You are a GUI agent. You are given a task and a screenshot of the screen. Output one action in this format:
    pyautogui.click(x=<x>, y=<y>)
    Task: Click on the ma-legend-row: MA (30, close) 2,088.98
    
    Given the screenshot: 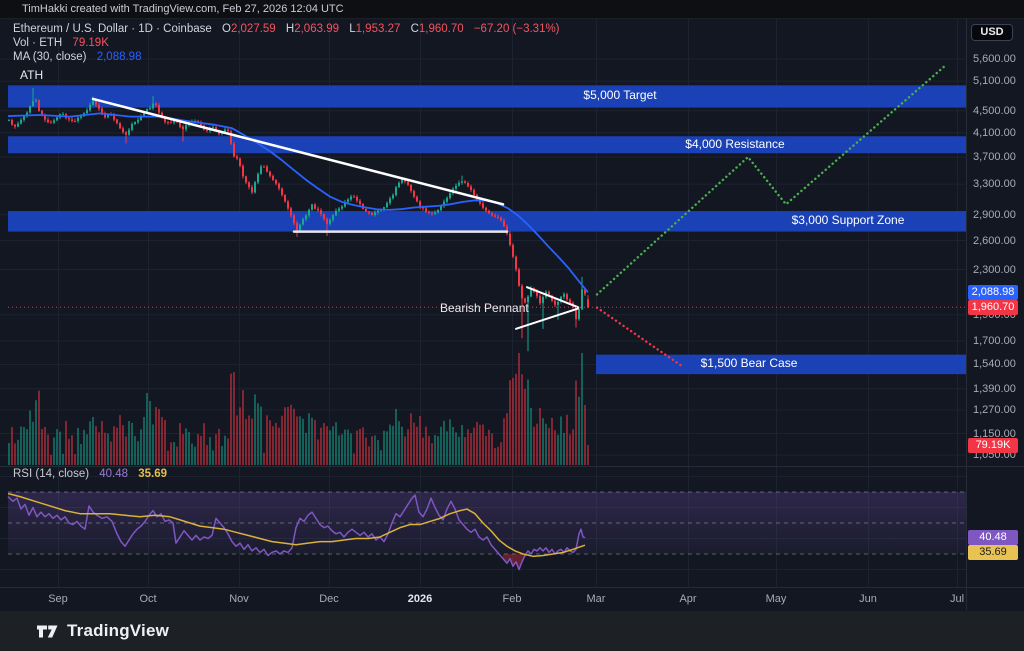 What is the action you would take?
    pyautogui.click(x=286, y=57)
    